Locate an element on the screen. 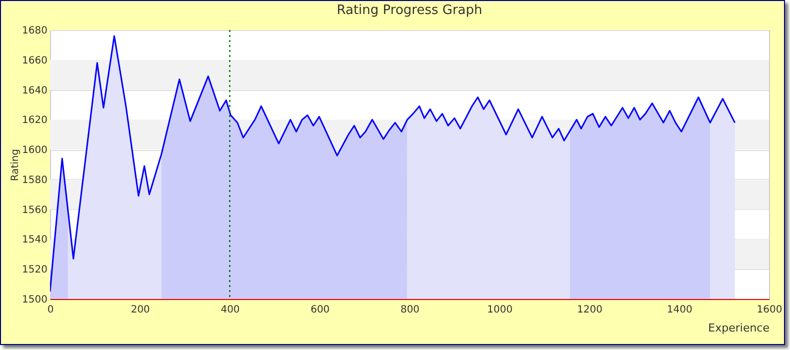 This screenshot has height=350, width=790. x-tick-label: 800 is located at coordinates (410, 310).